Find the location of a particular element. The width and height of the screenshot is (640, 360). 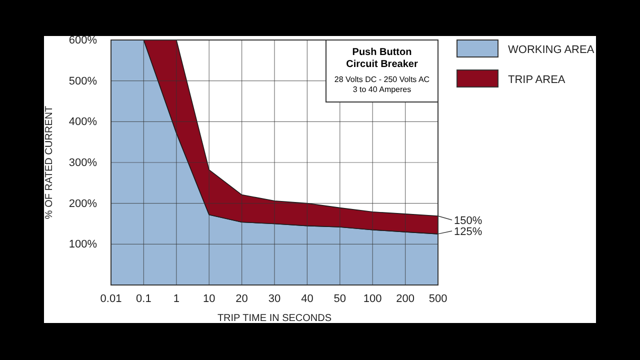

text: 28 Volts DC - 250 Volts AC is located at coordinates (382, 79).